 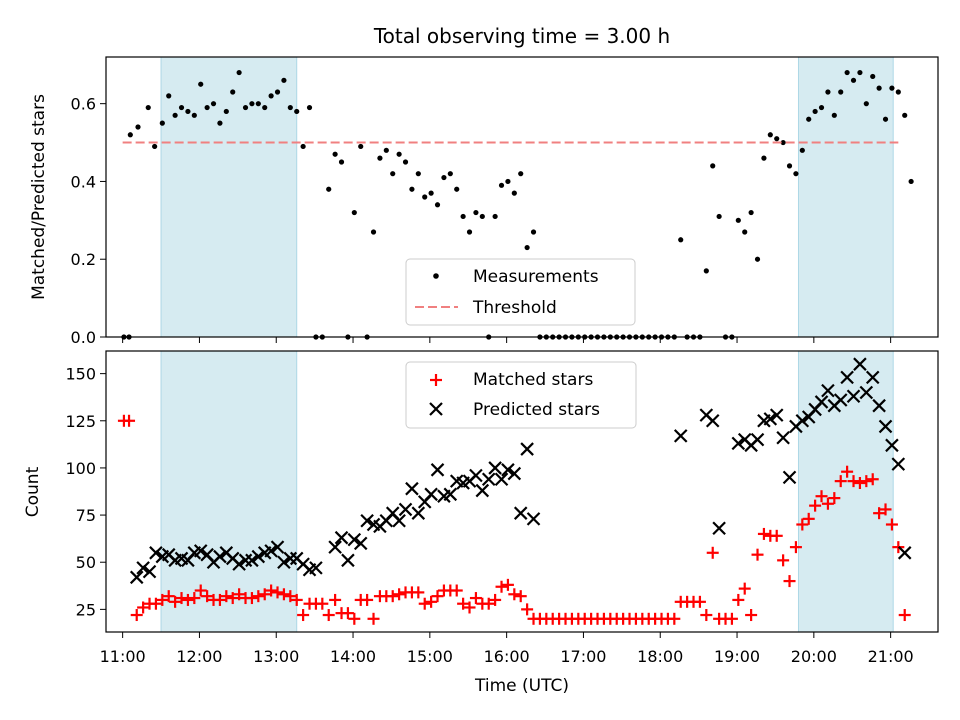 I want to click on legend-predicted-label: Predicted stars, so click(x=536, y=410).